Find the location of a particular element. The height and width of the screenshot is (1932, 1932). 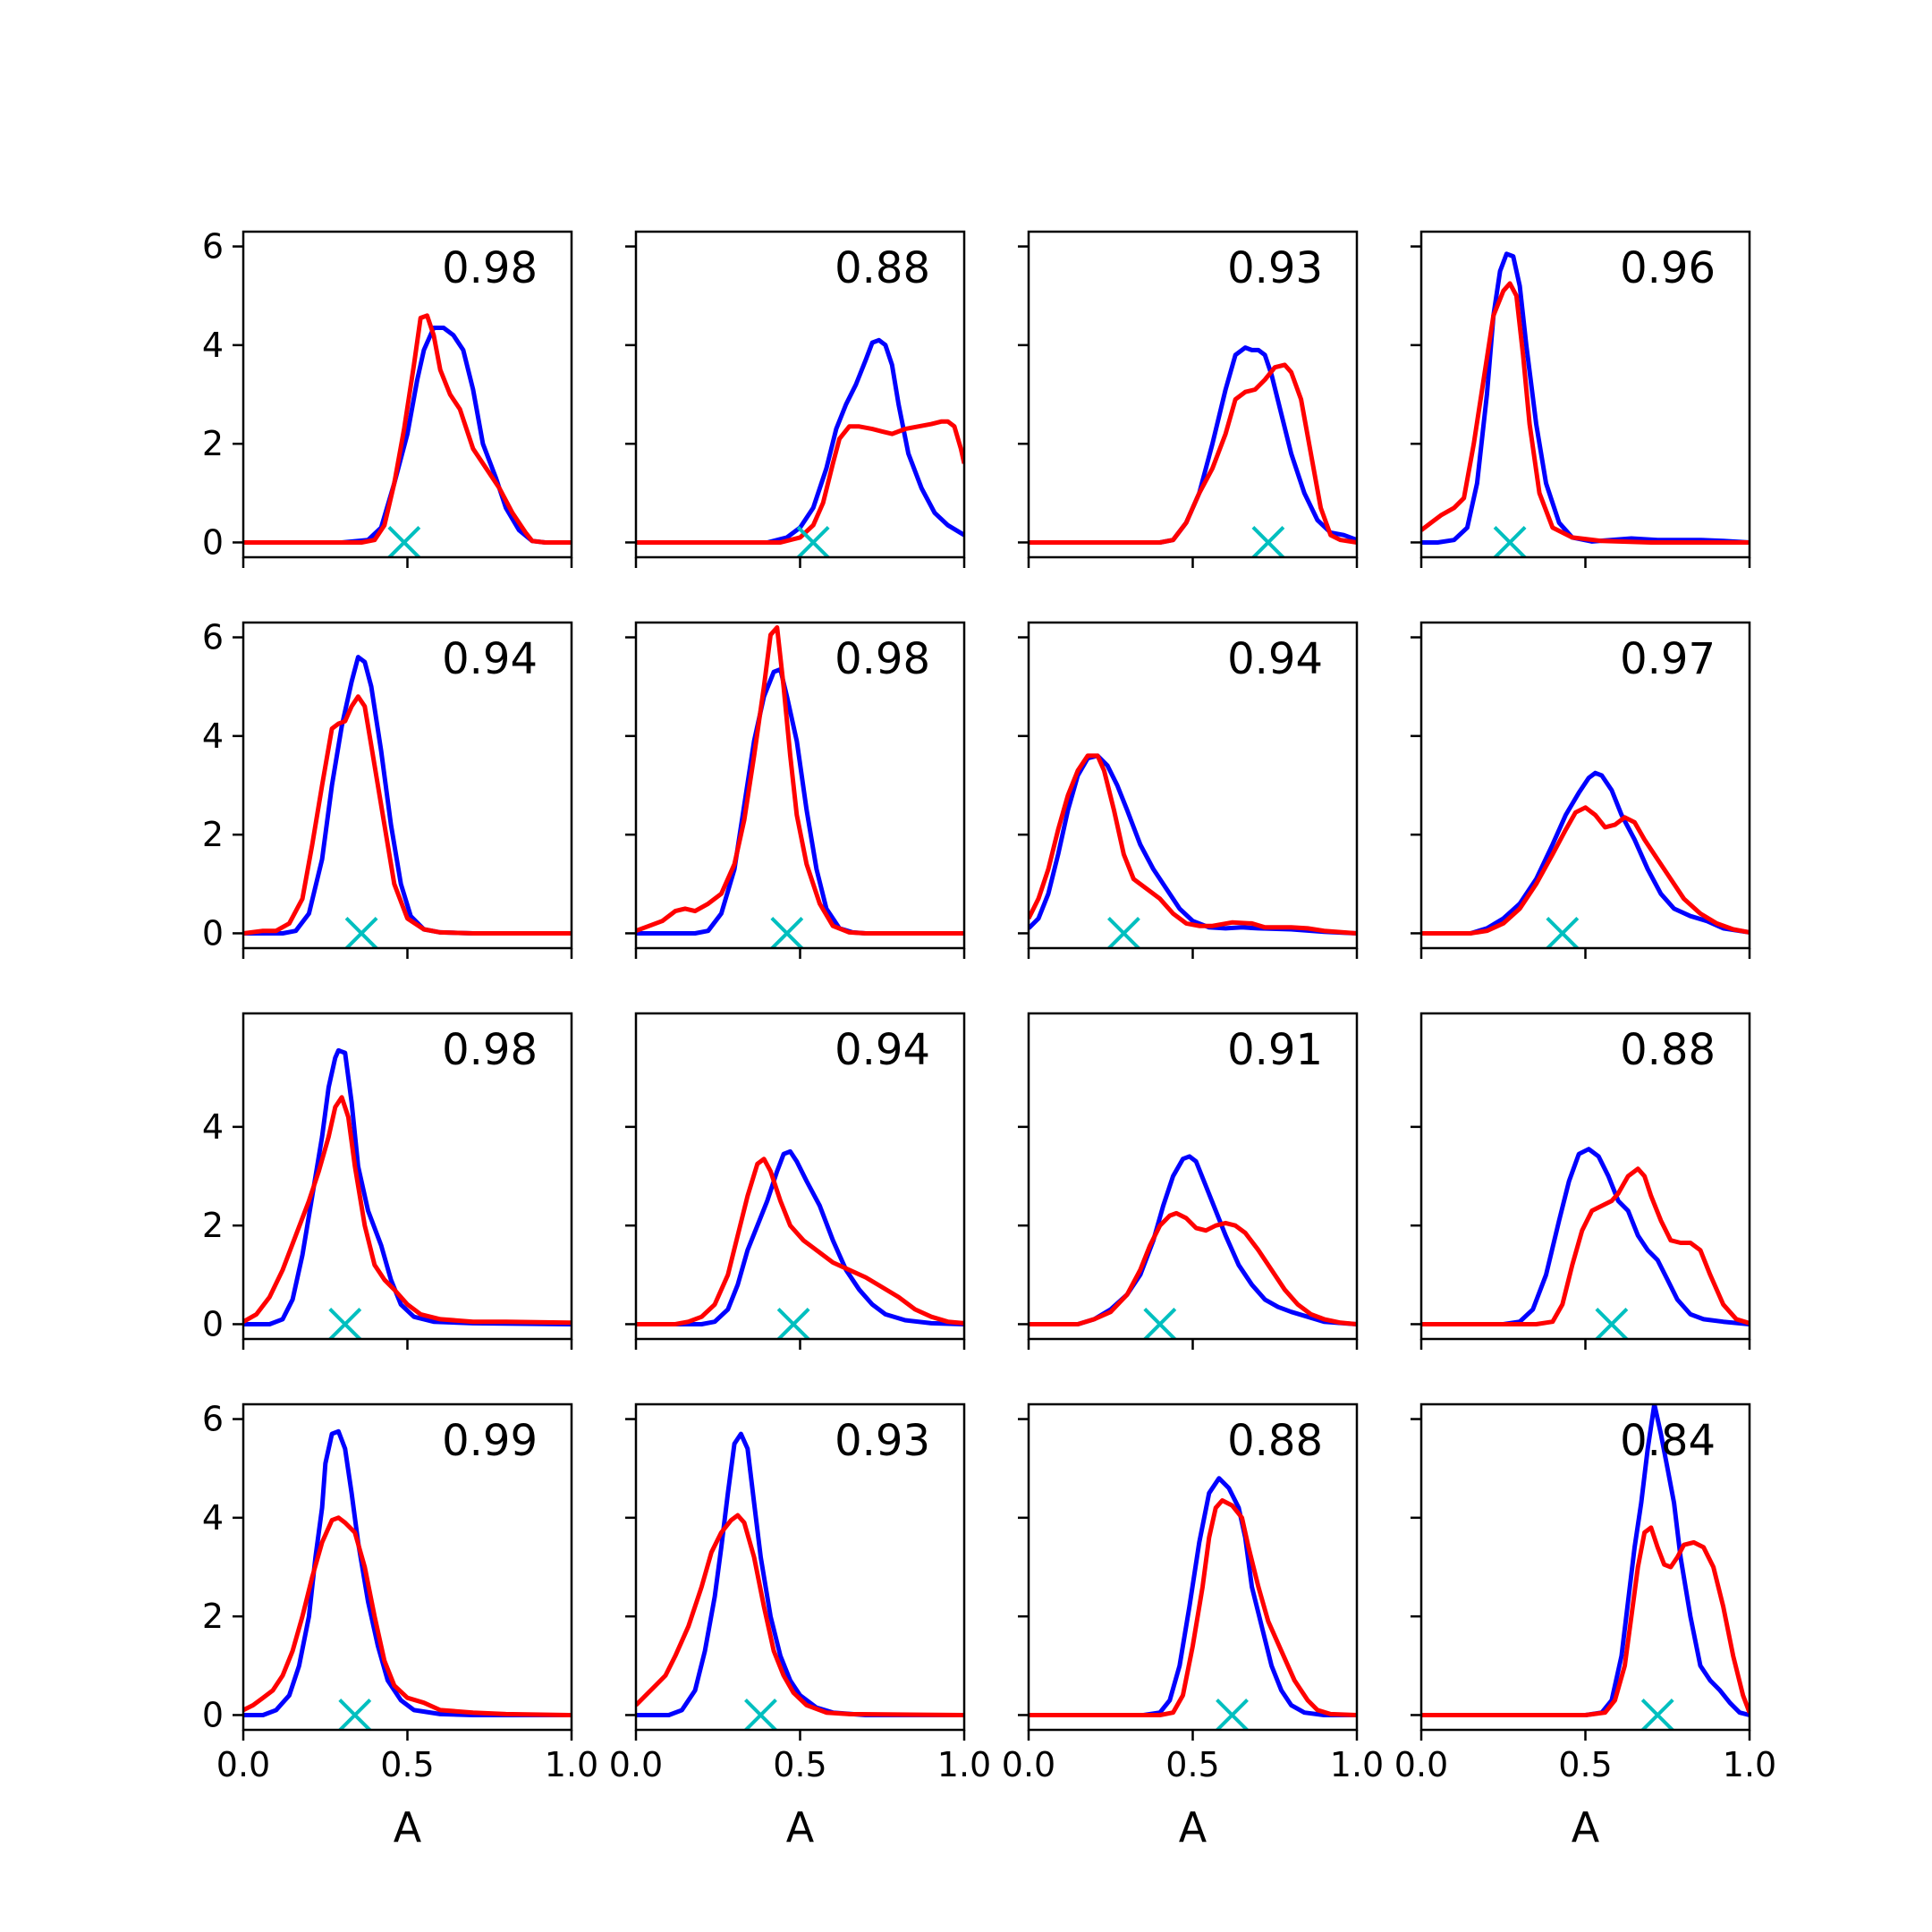

score-label: 0.91 is located at coordinates (1275, 1050).